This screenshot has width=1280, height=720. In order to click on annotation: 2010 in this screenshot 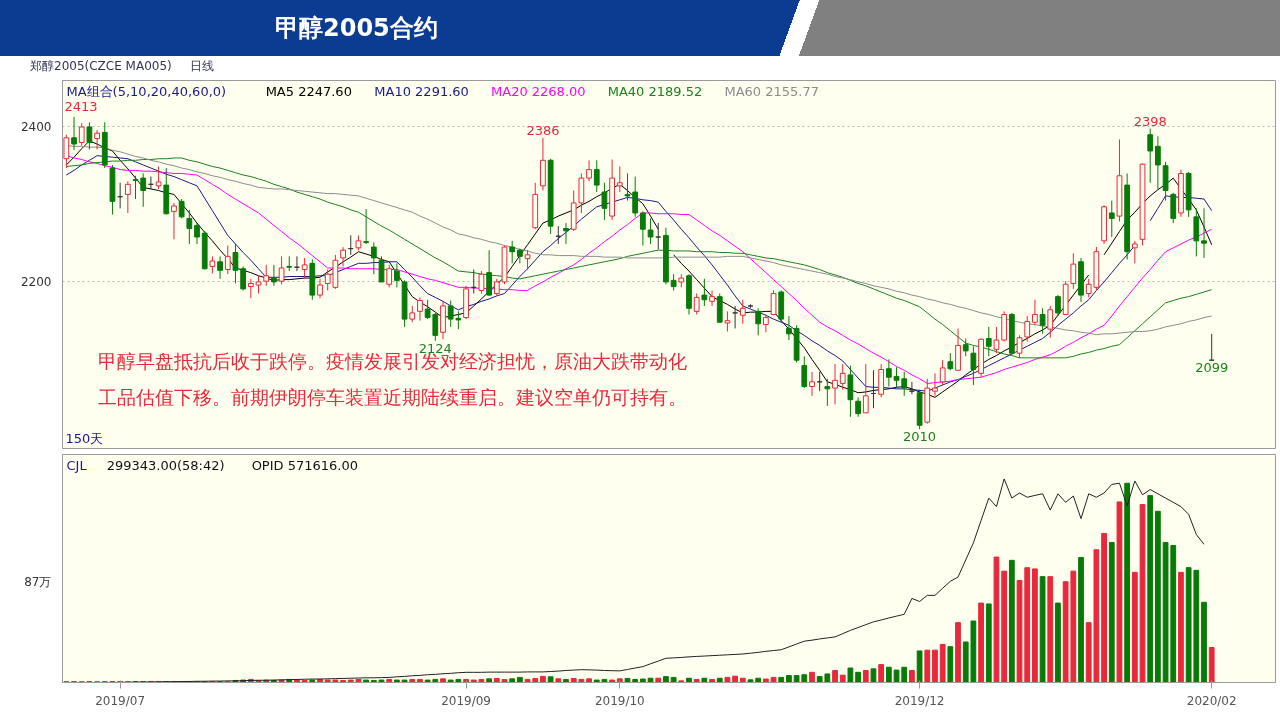, I will do `click(920, 437)`.